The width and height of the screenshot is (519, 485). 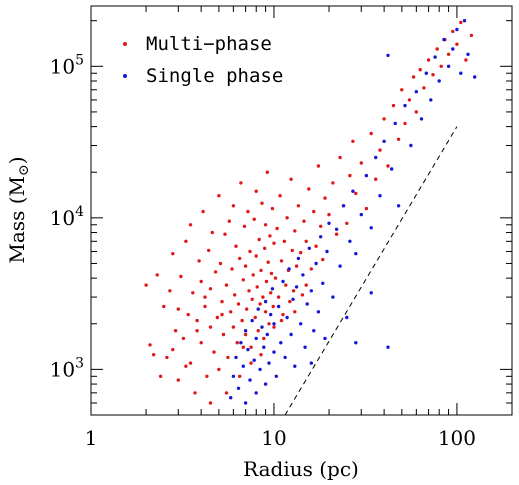 I want to click on x-tick-label: 100, so click(x=457, y=438).